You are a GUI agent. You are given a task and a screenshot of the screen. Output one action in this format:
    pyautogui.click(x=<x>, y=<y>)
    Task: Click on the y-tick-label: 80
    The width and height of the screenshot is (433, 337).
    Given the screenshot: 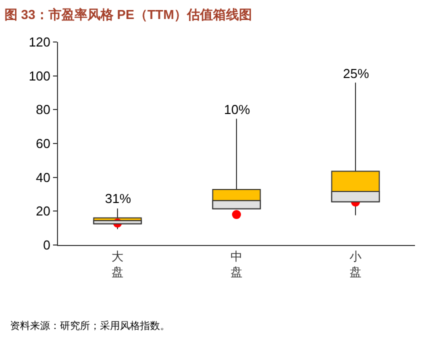 What is the action you would take?
    pyautogui.click(x=43, y=110)
    